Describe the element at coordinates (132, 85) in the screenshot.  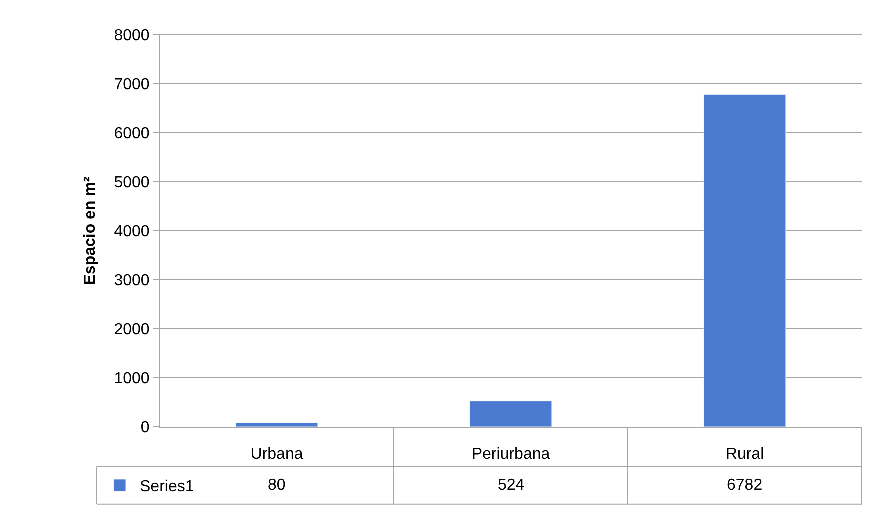
I see `y-tick-label: 7000` at that location.